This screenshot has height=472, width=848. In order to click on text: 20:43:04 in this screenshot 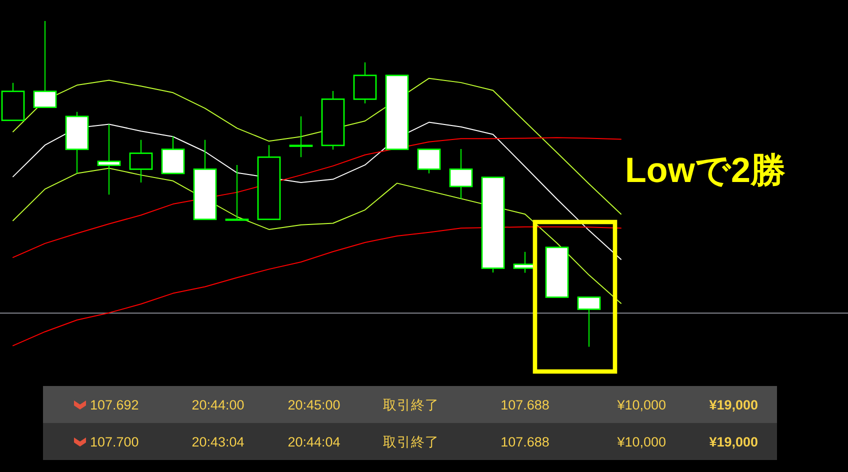, I will do `click(218, 442)`.